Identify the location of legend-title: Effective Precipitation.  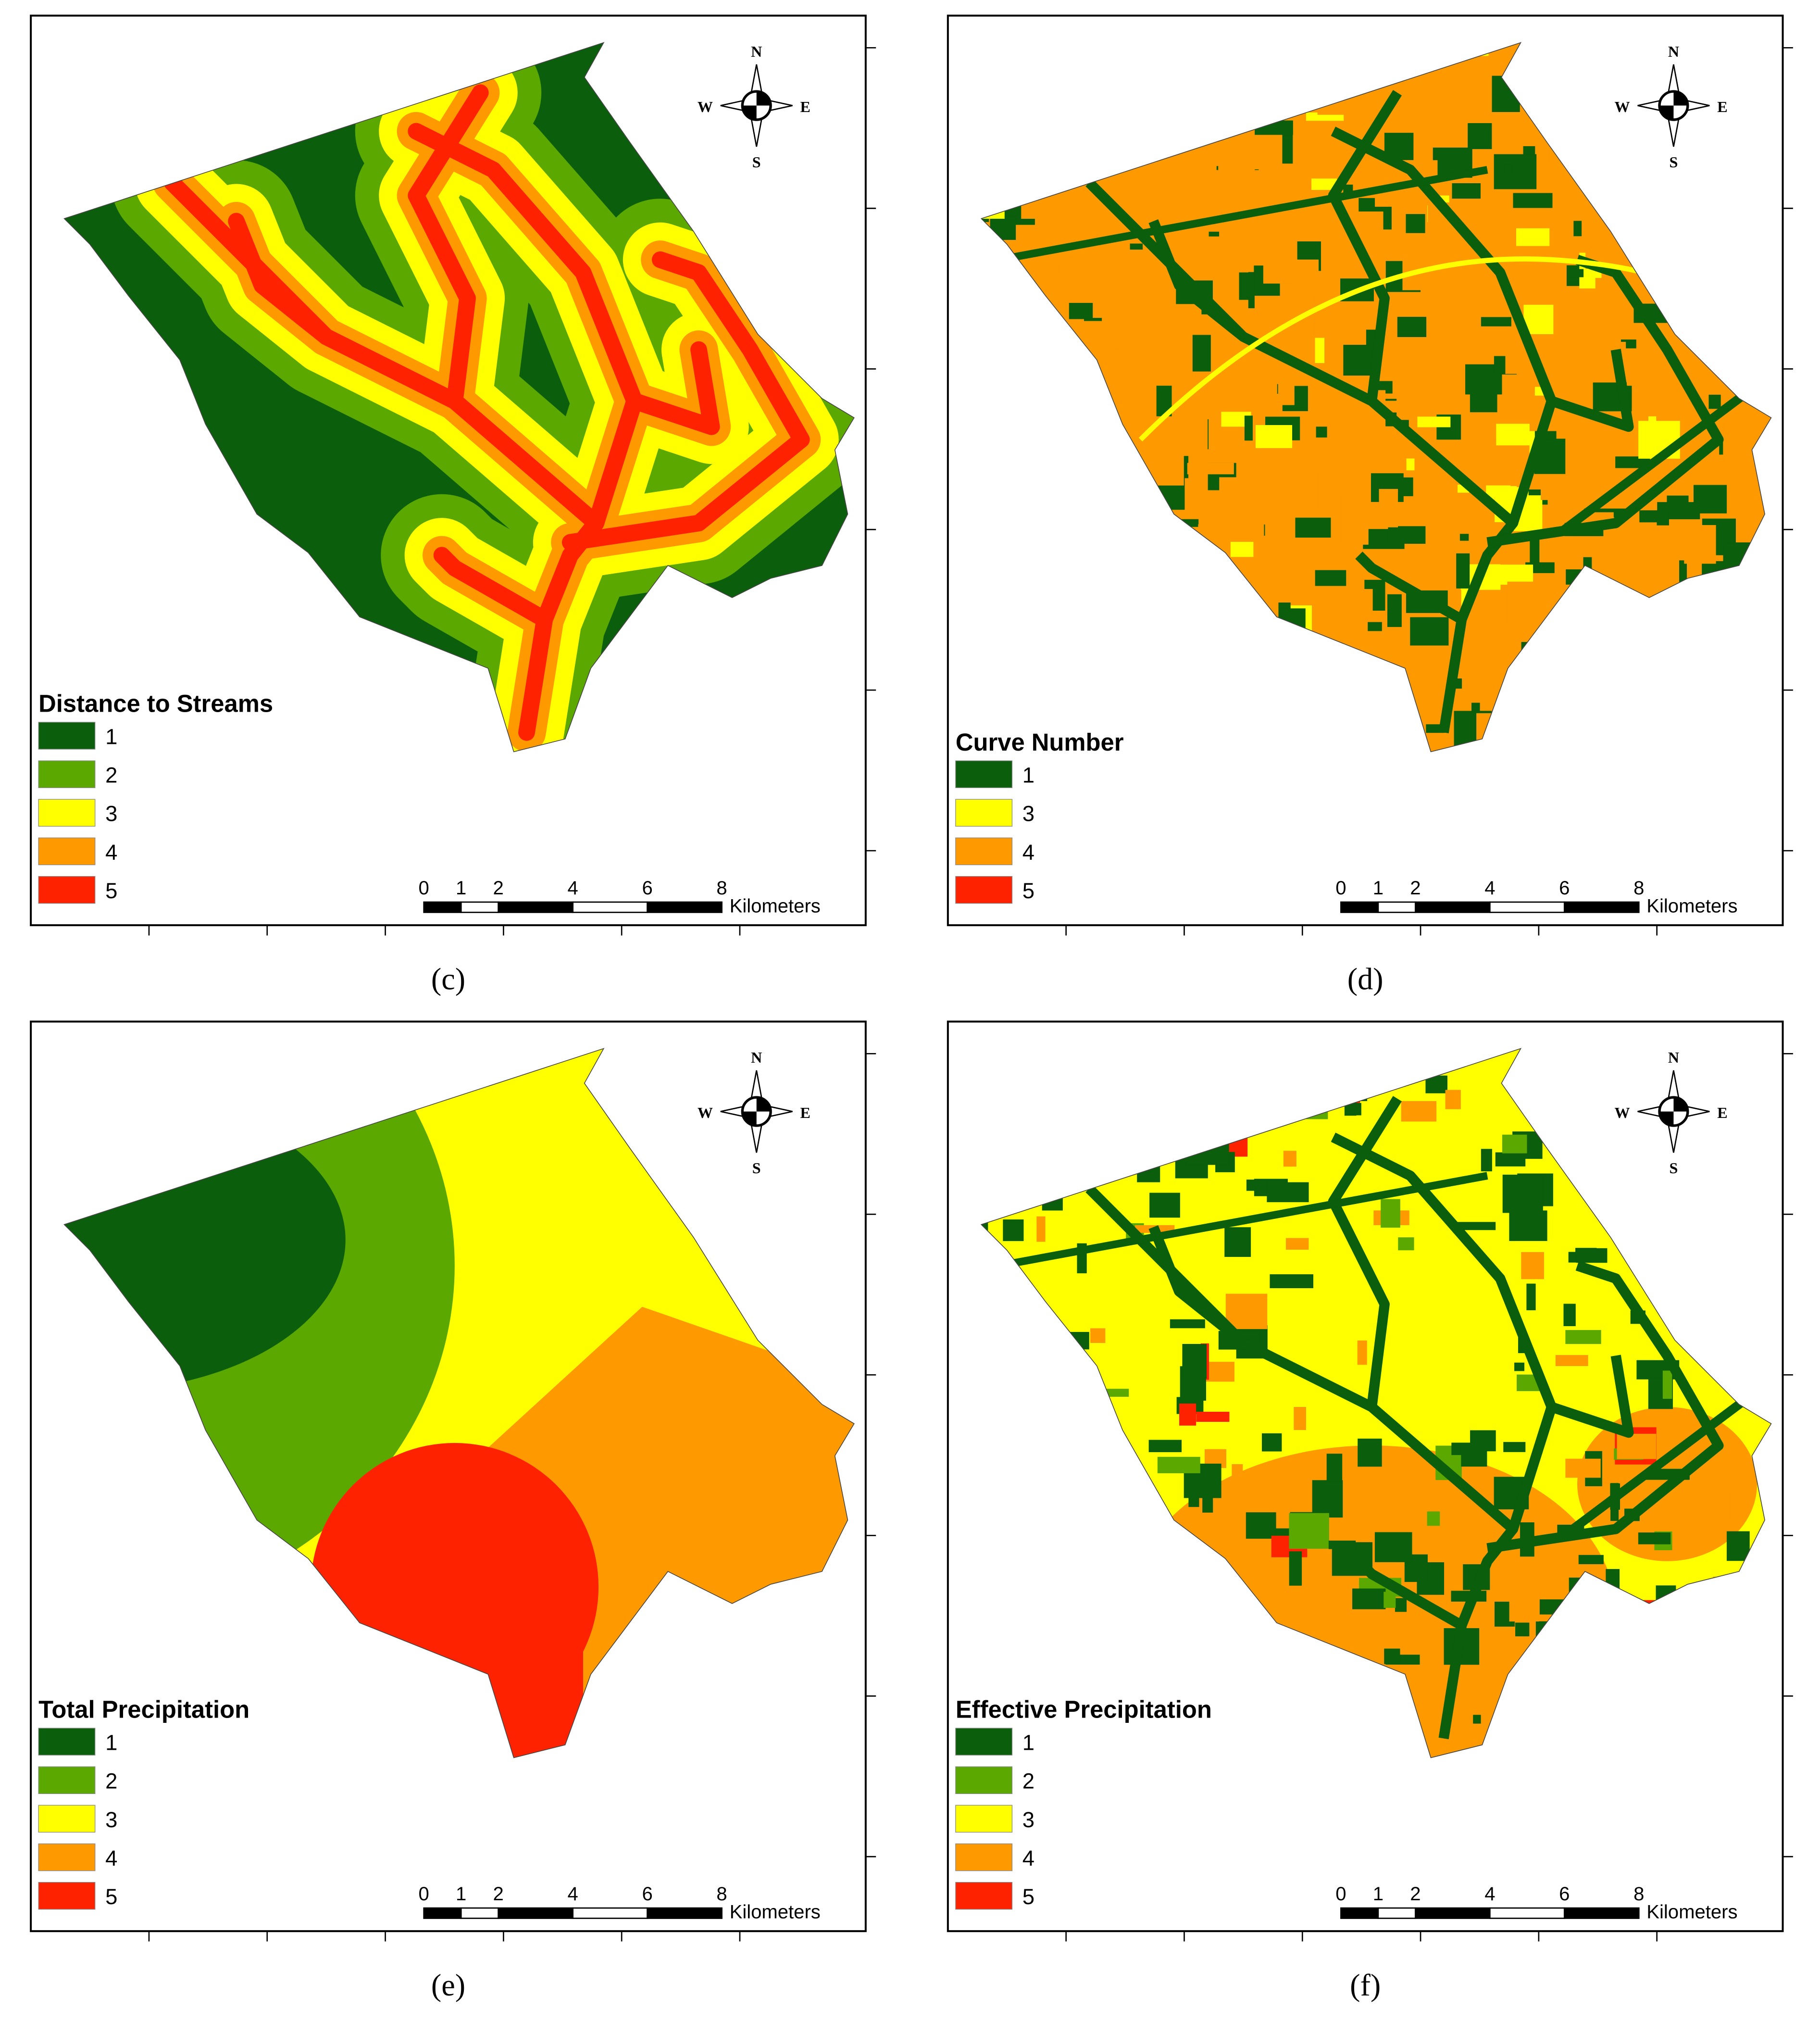
(1084, 1709).